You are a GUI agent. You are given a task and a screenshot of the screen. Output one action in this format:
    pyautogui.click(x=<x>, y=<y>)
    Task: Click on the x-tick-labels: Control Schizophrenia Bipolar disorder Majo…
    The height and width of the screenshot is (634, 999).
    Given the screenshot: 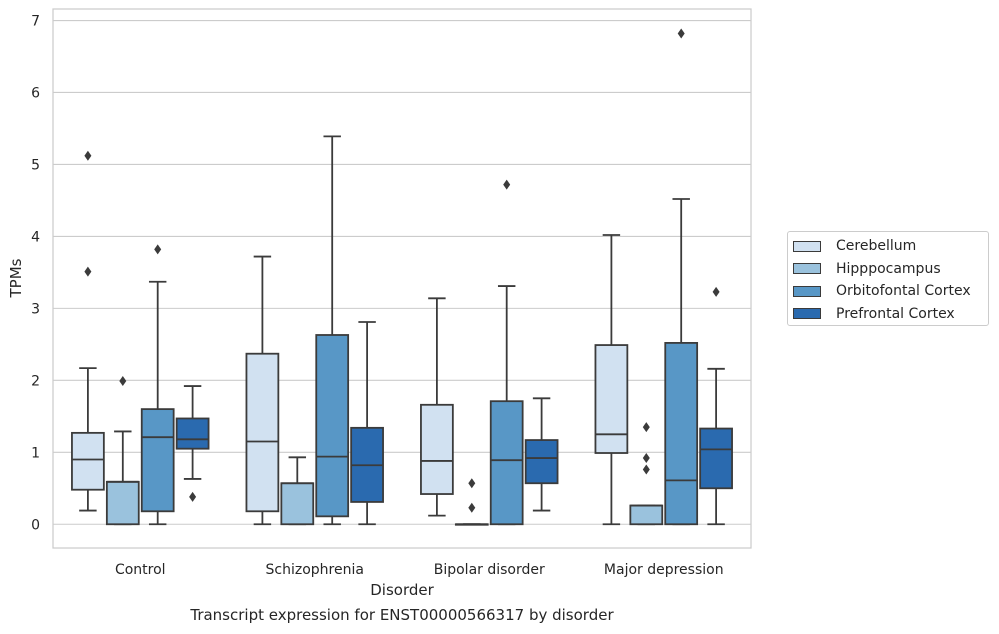 What is the action you would take?
    pyautogui.click(x=419, y=570)
    